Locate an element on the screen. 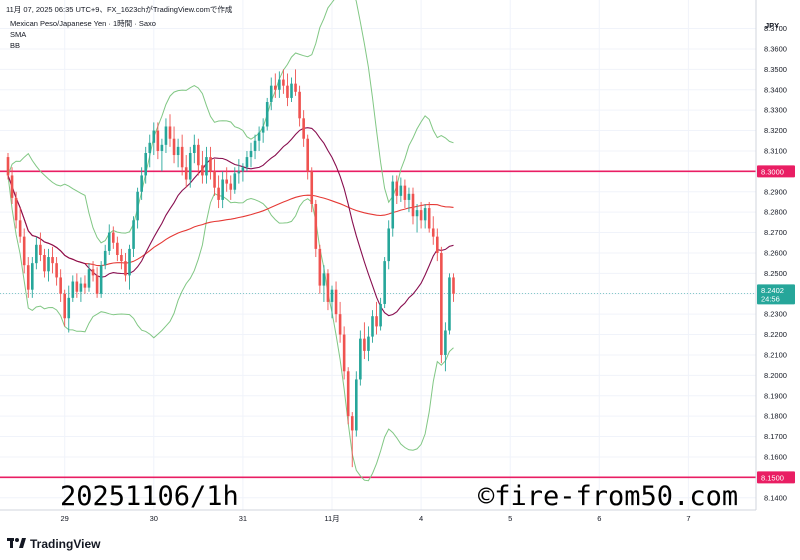 This screenshot has width=800, height=560. x-tick-label: 11月 is located at coordinates (331, 518).